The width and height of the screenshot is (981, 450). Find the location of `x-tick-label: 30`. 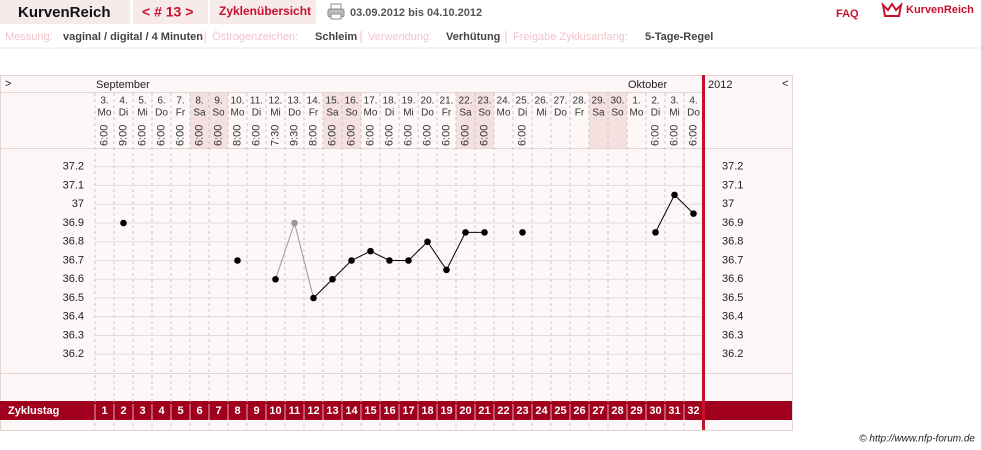

x-tick-label: 30 is located at coordinates (655, 411).